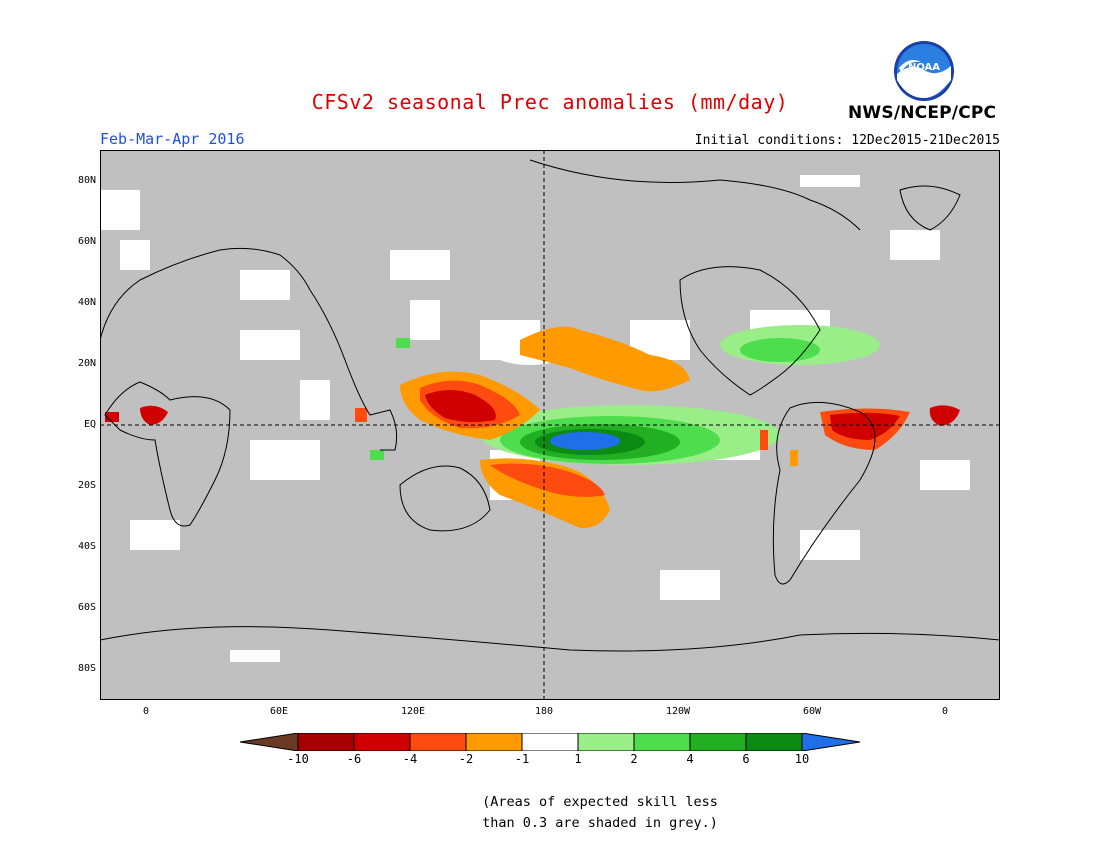 The image size is (1100, 850). I want to click on lat-label: 40N, so click(86, 302).